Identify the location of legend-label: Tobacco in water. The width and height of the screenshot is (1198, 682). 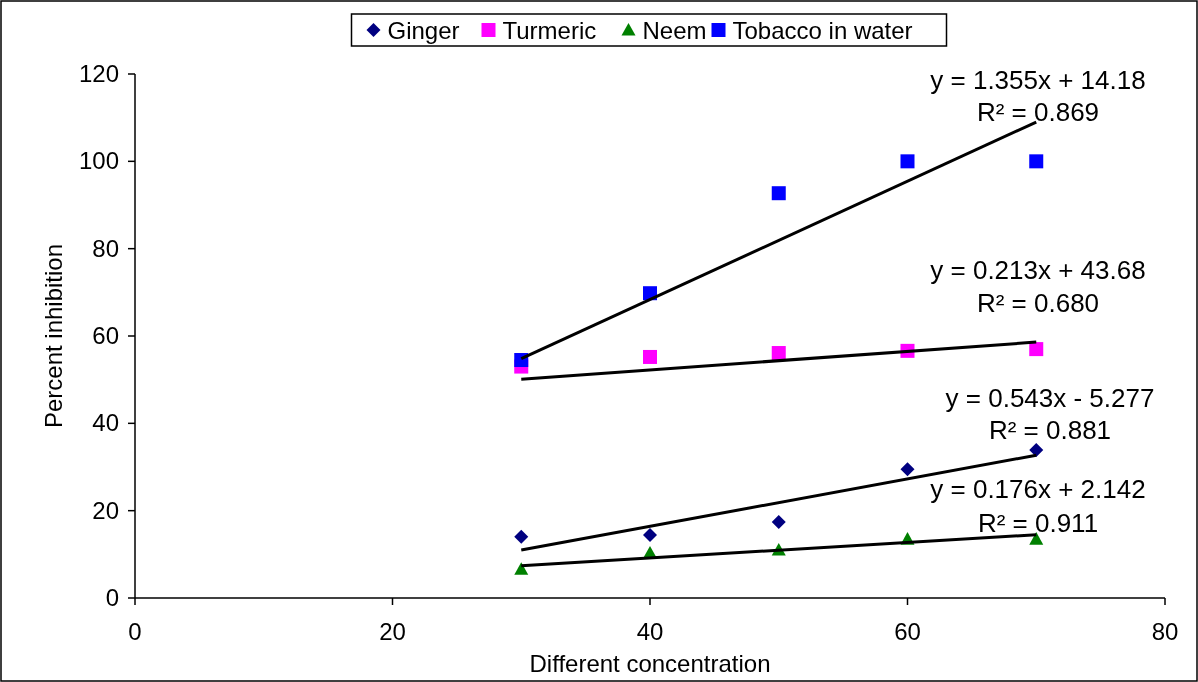
(822, 30).